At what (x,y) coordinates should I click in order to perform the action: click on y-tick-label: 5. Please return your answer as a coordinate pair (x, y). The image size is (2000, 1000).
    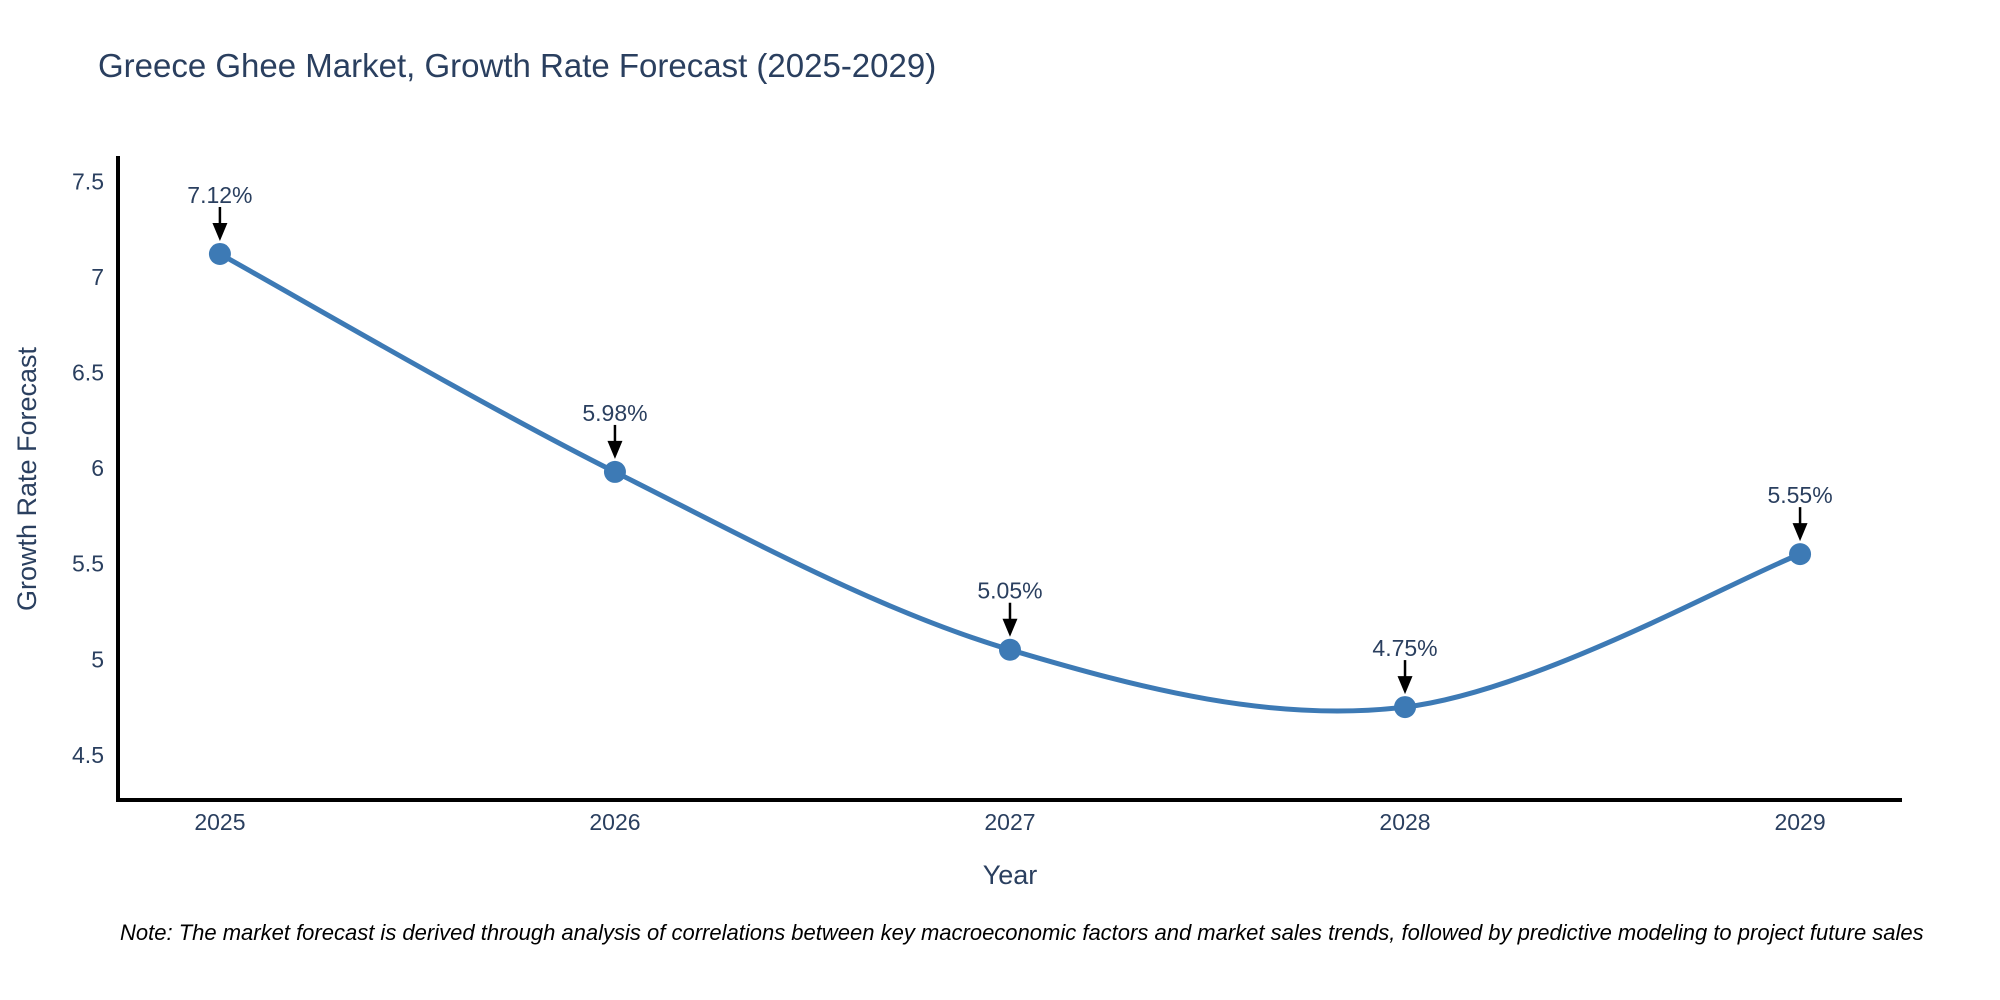
    Looking at the image, I should click on (97, 659).